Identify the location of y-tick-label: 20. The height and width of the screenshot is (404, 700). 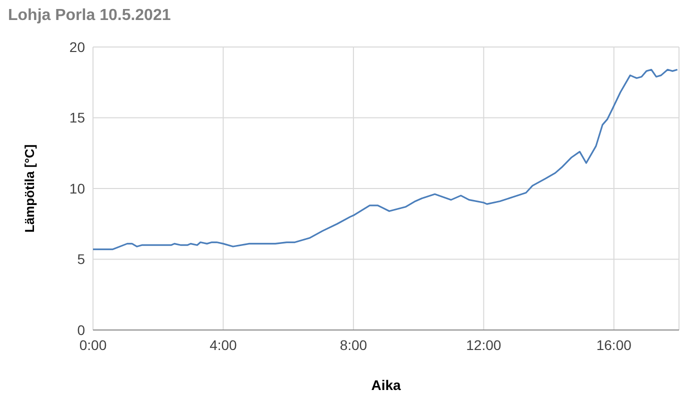
(77, 46).